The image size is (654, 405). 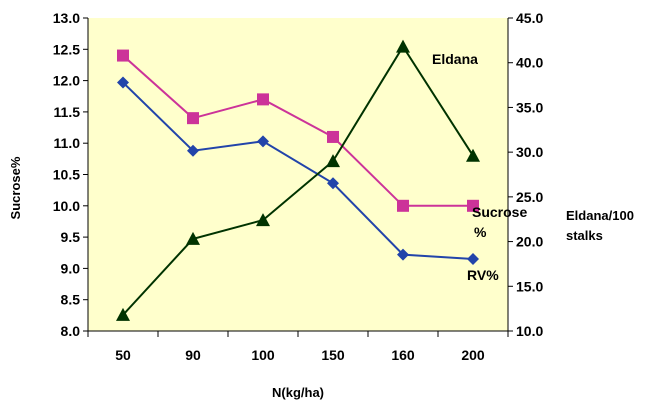 What do you see at coordinates (71, 300) in the screenshot?
I see `y-left-tick-label: 8.5` at bounding box center [71, 300].